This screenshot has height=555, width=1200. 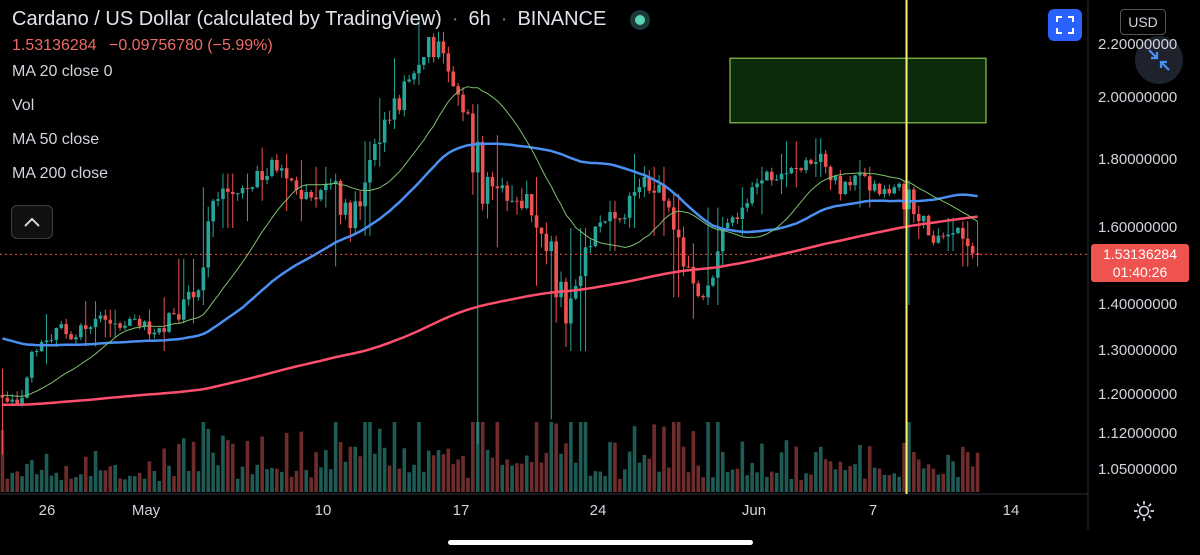 I want to click on shrink-button, so click(x=1159, y=60).